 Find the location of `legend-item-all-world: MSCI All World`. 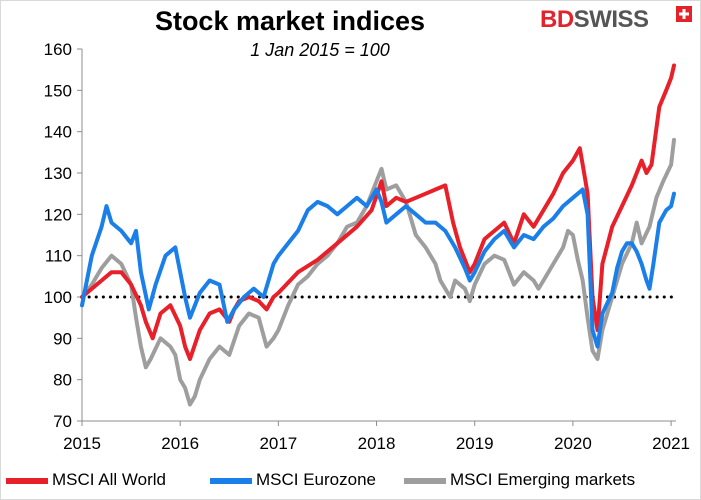

legend-item-all-world: MSCI All World is located at coordinates (86, 480).